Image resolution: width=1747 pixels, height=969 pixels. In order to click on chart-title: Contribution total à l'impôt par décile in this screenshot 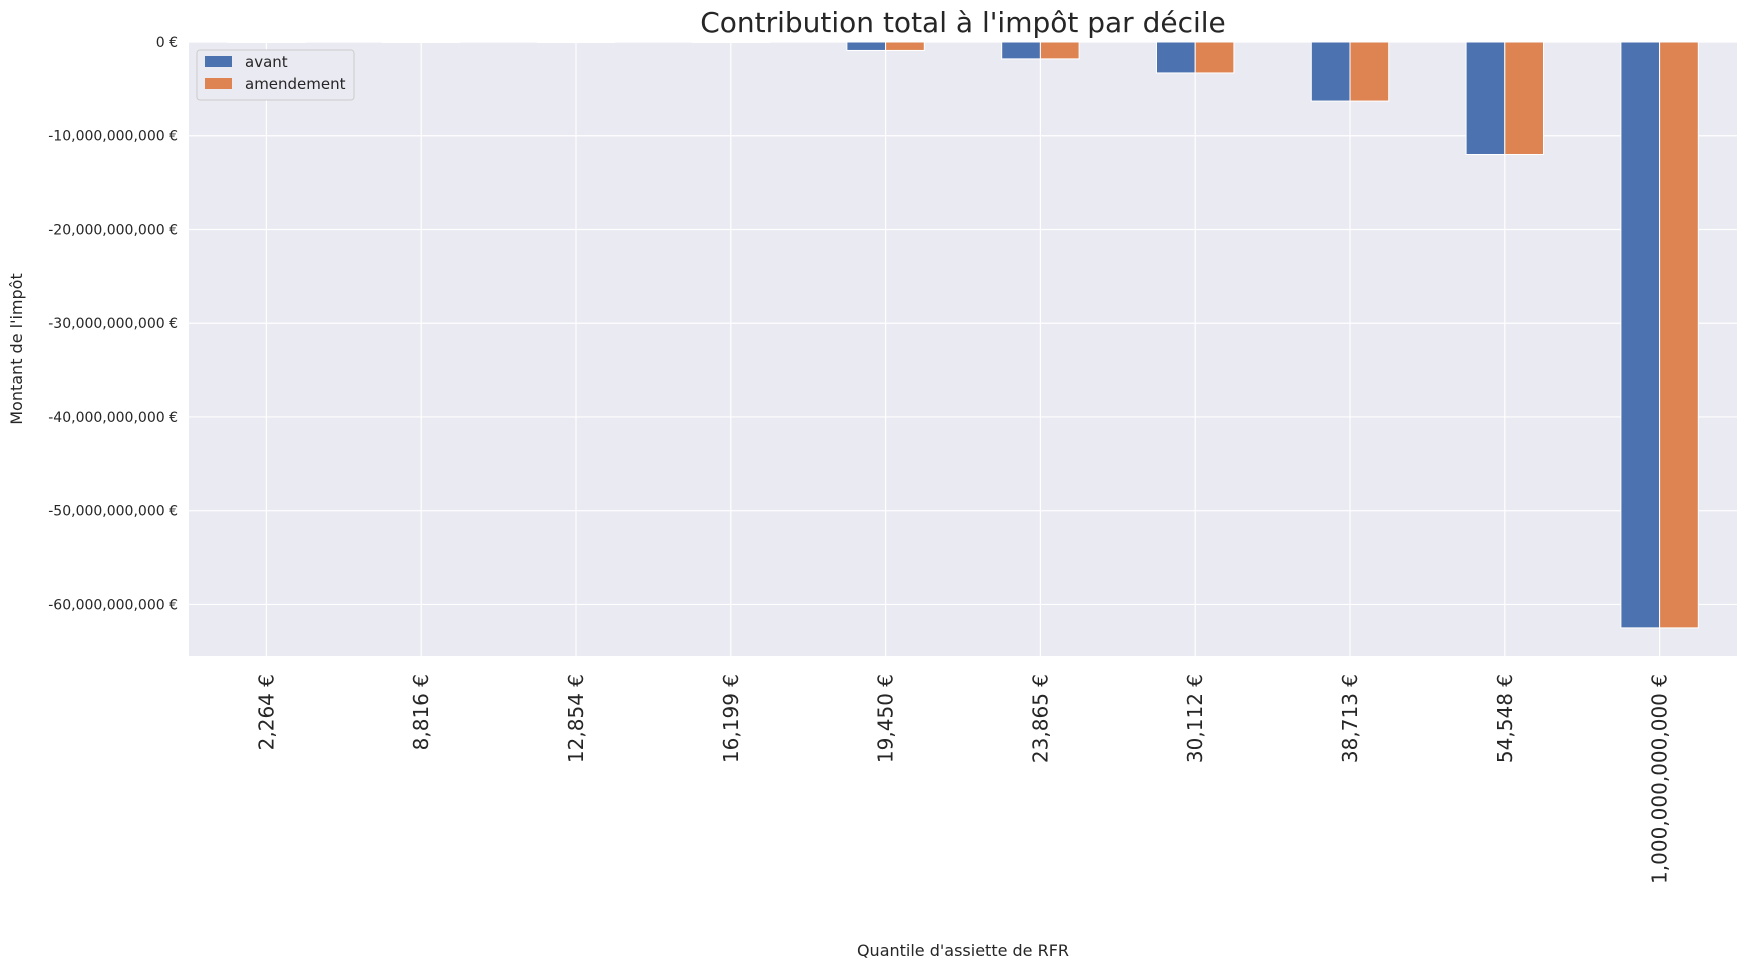, I will do `click(963, 22)`.